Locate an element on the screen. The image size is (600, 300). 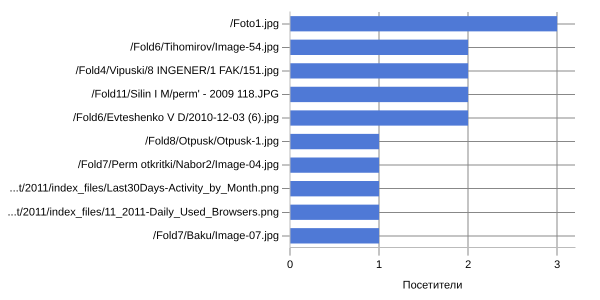
y-tick-label: /Fold7/Perm otkritki/Nabor2/Image-04.jpg is located at coordinates (178, 165).